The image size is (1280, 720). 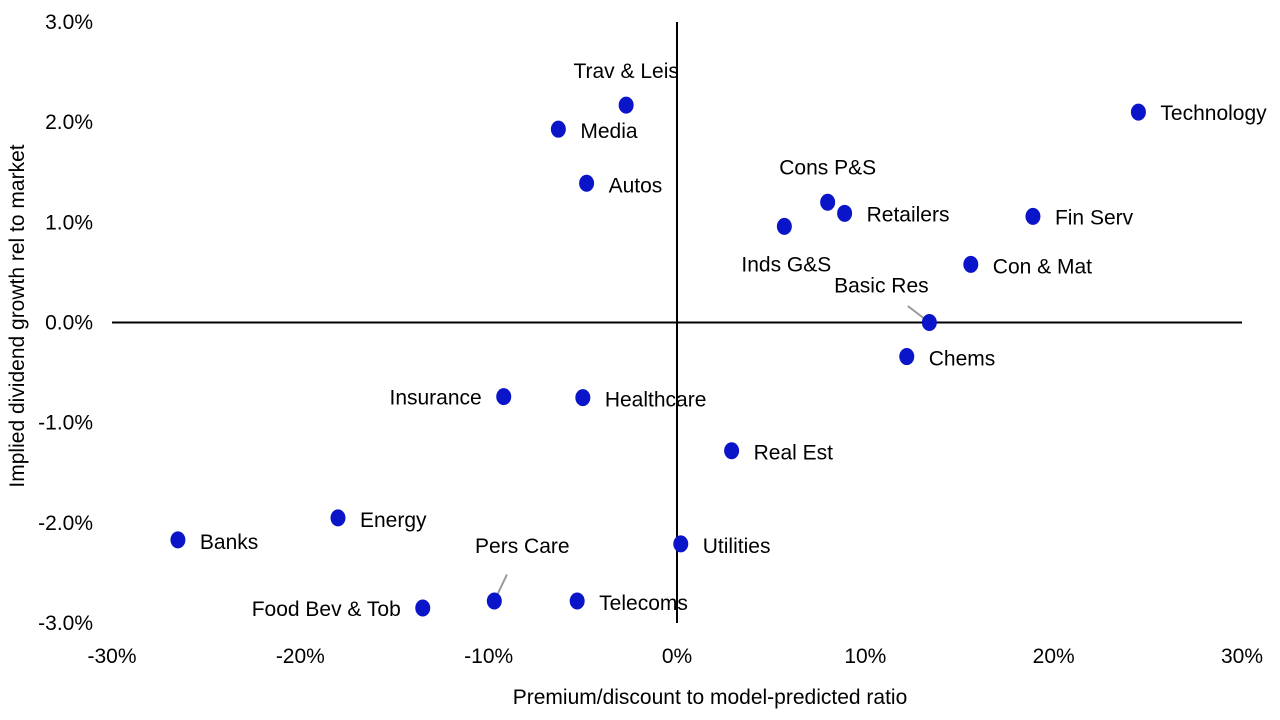 What do you see at coordinates (907, 357) in the screenshot?
I see `point-chems` at bounding box center [907, 357].